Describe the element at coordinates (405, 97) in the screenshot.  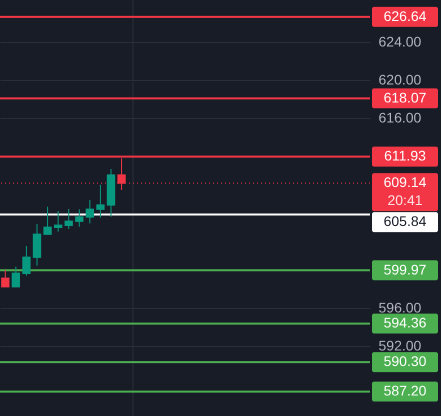
I see `ref-line-label: 618.07` at that location.